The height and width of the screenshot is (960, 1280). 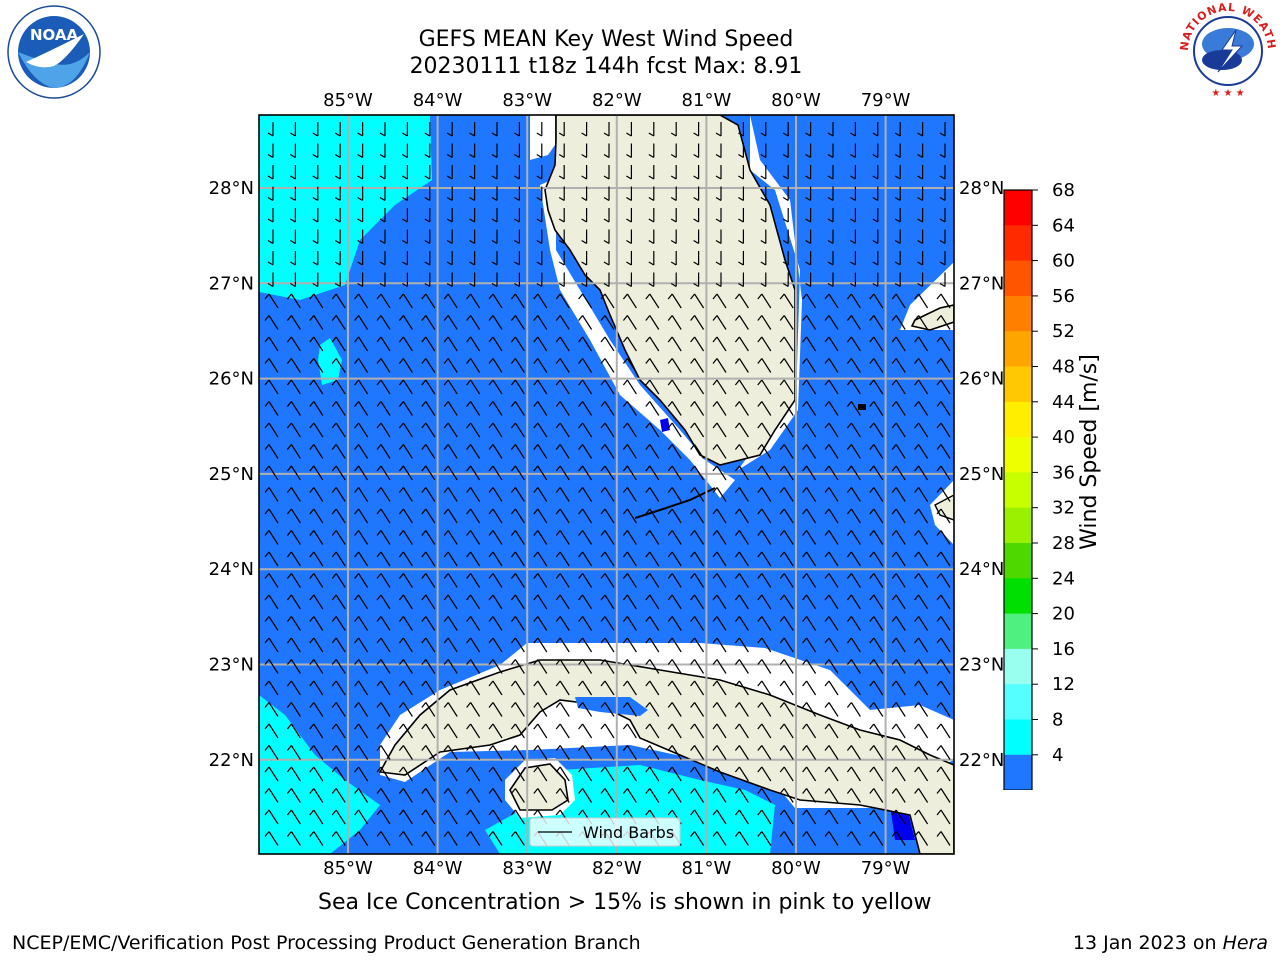 I want to click on lon-label-bottom: 83°W, so click(x=527, y=868).